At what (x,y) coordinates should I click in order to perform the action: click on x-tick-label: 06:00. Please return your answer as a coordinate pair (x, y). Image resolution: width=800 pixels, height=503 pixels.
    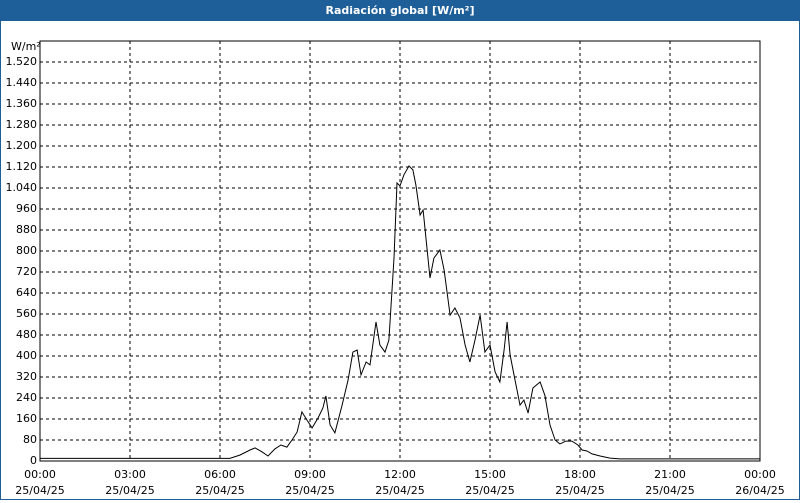
    Looking at the image, I should click on (220, 474).